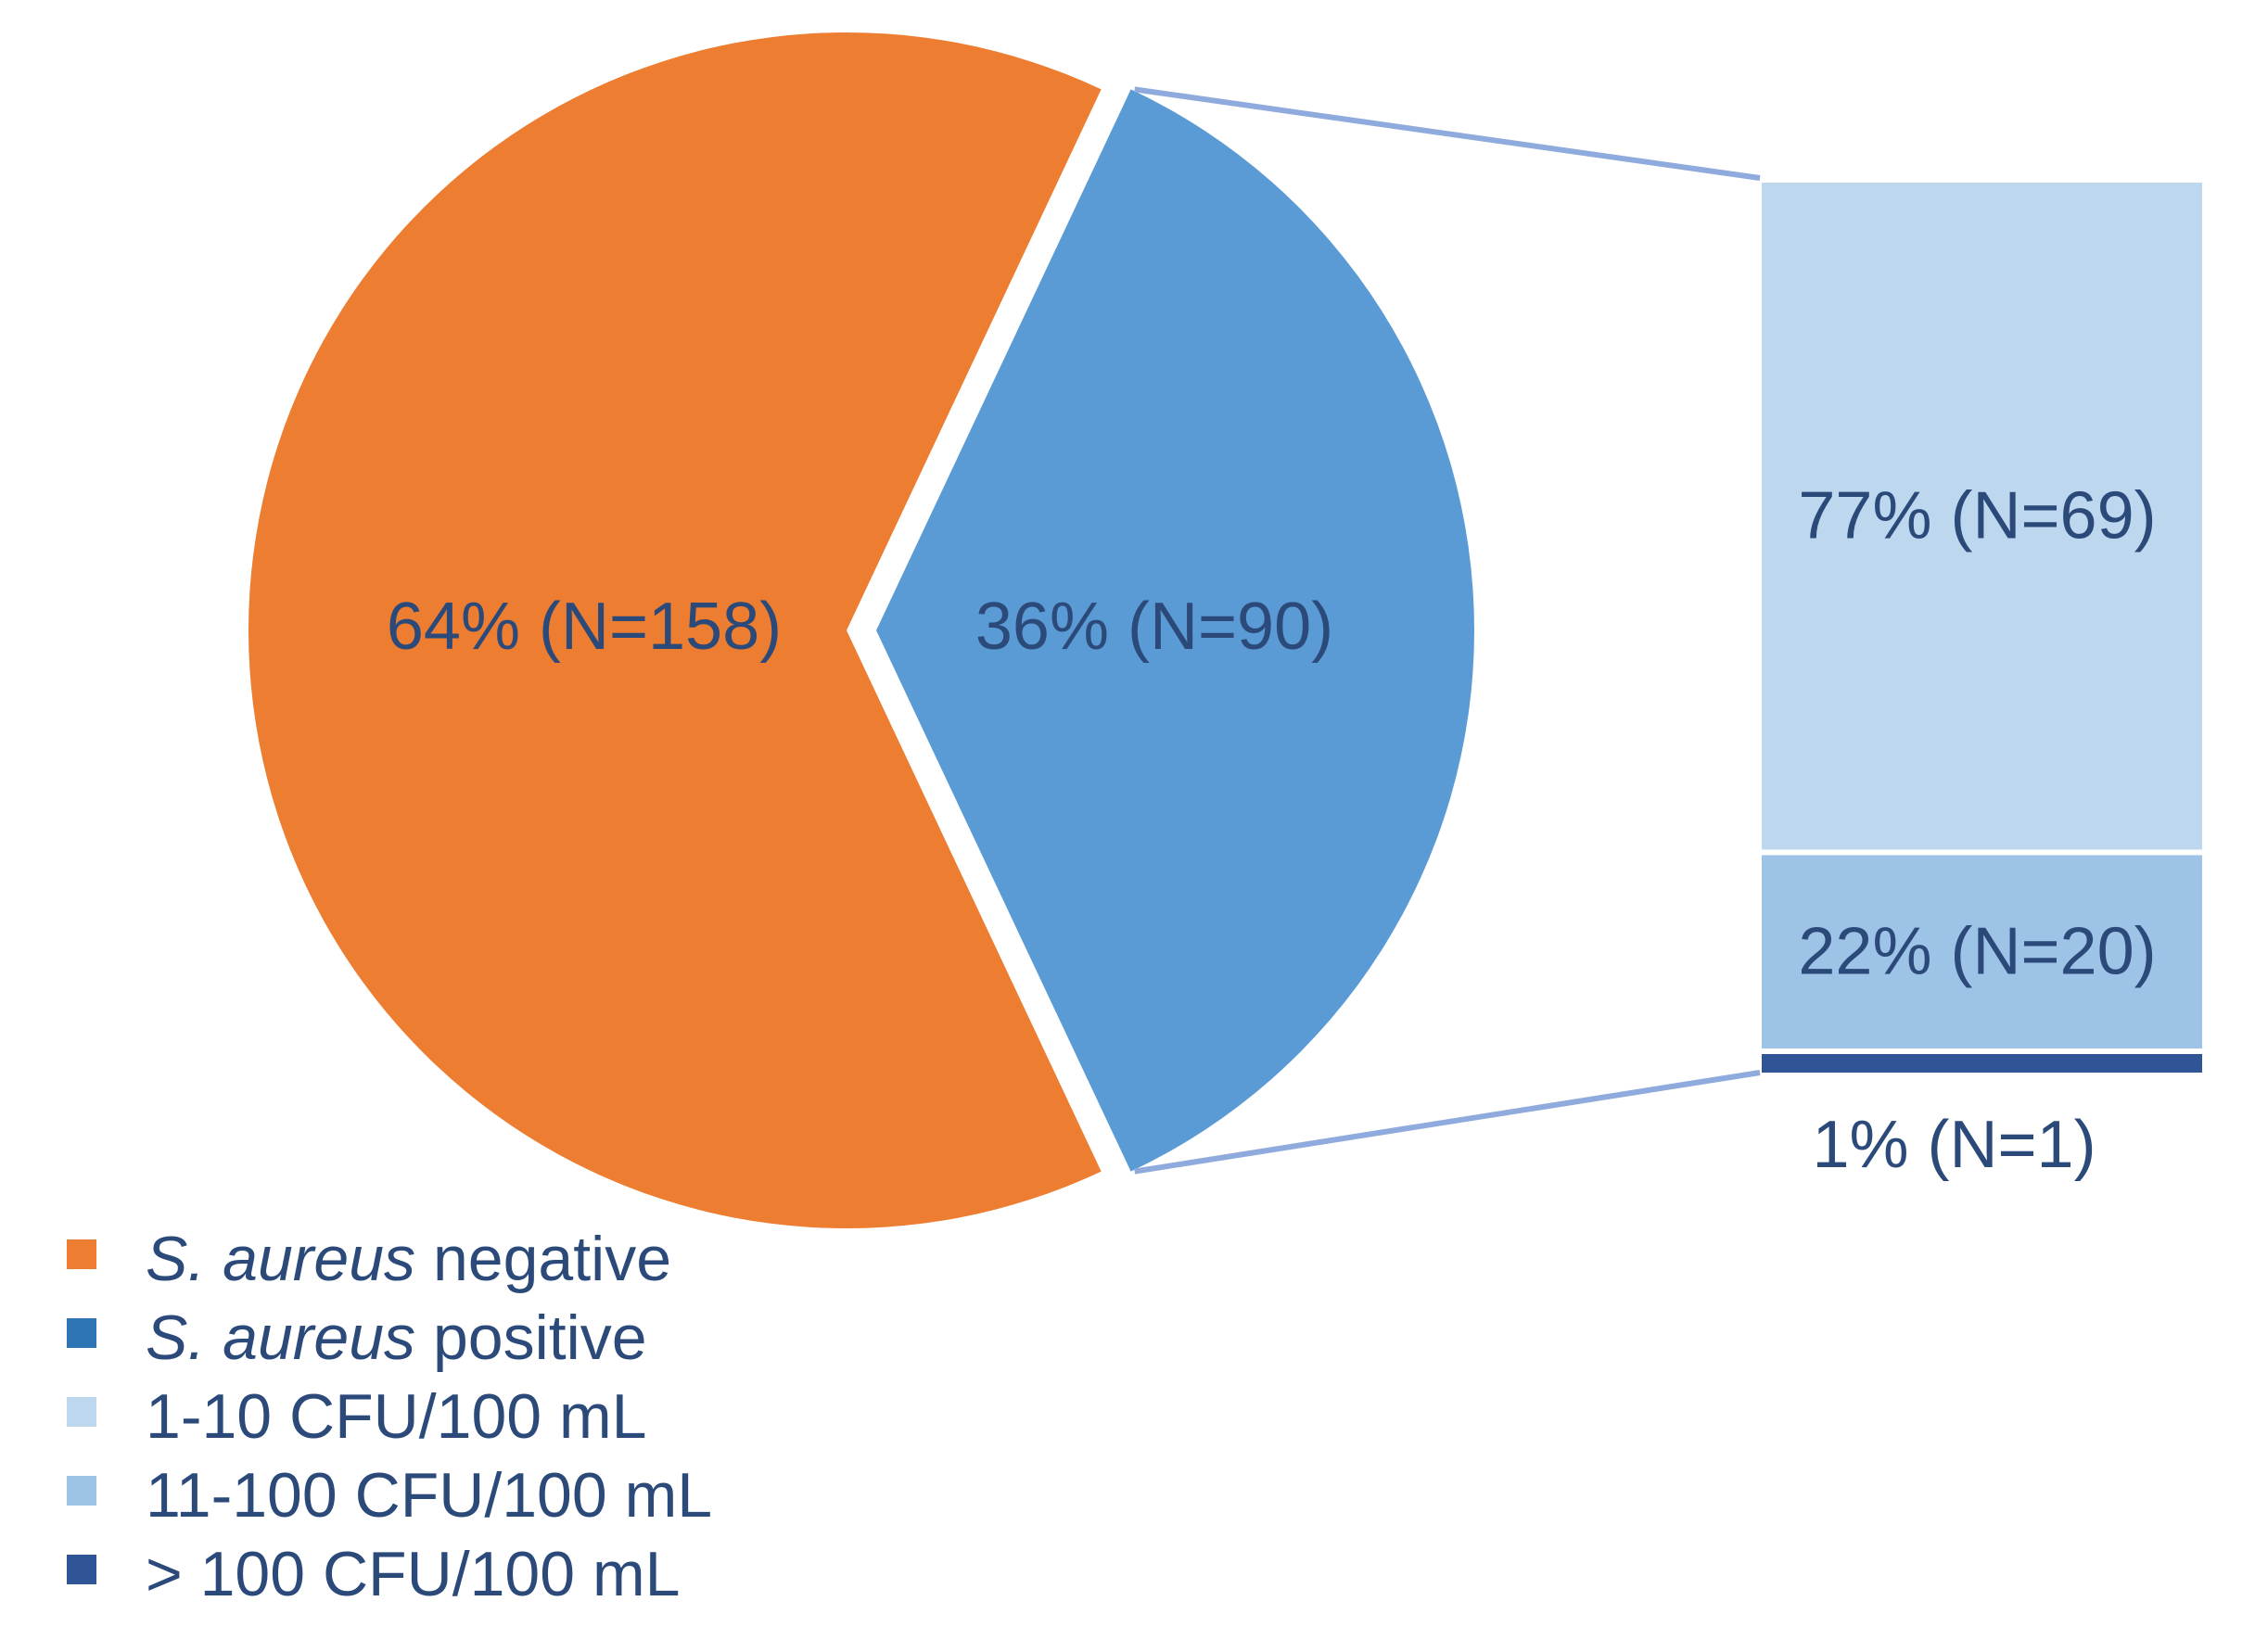 The height and width of the screenshot is (1652, 2255). Describe the element at coordinates (1448, 133) in the screenshot. I see `connector-line-top` at that location.